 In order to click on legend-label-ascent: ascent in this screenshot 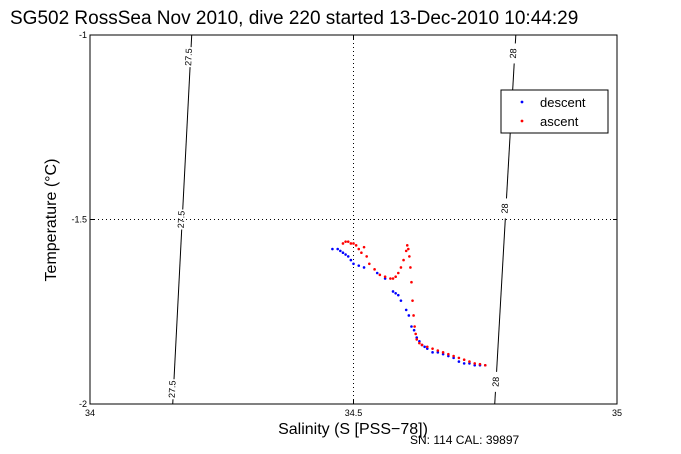, I will do `click(559, 121)`.